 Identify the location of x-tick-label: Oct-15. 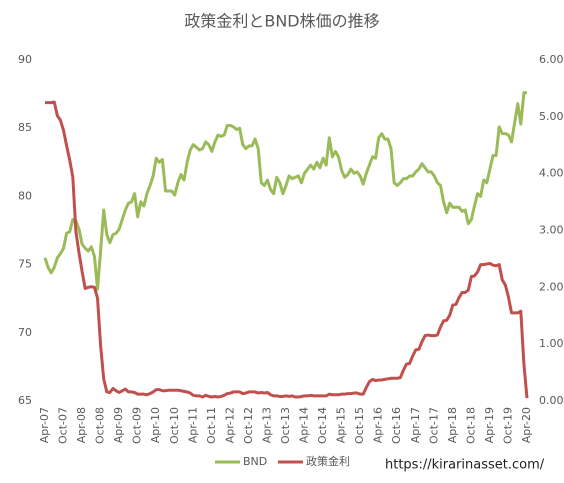
(359, 425).